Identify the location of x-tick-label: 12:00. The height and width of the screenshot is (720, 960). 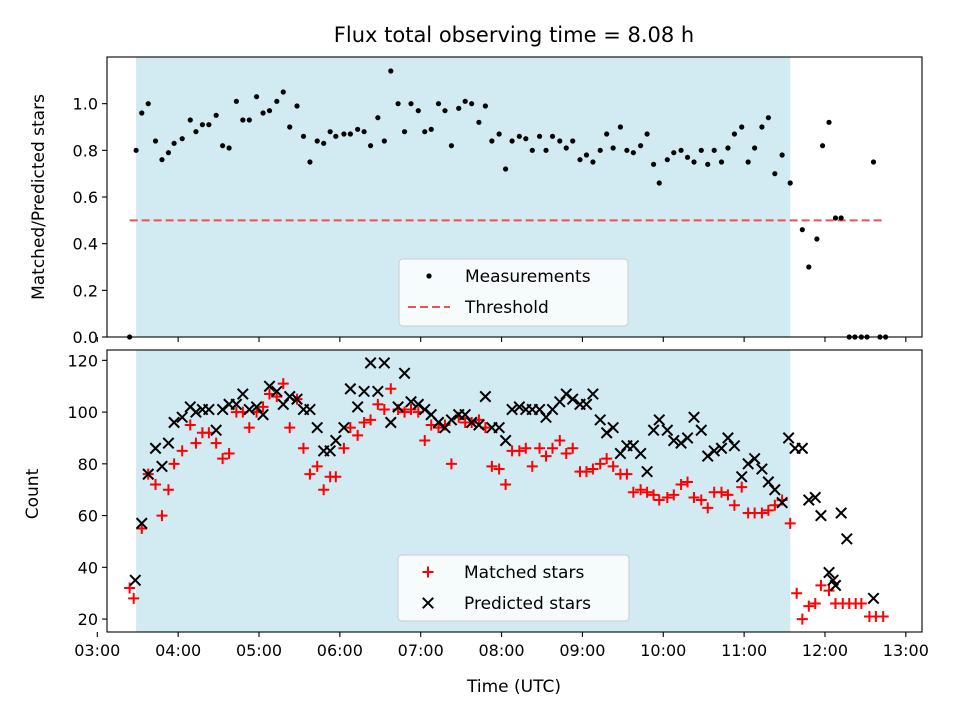
(825, 650).